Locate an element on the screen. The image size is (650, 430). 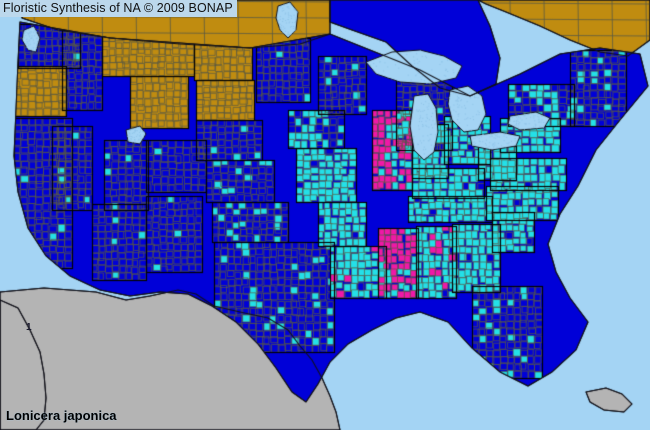
map-header-band: Floristic Synthesis of NA © 2009 BONAP is located at coordinates (118, 8).